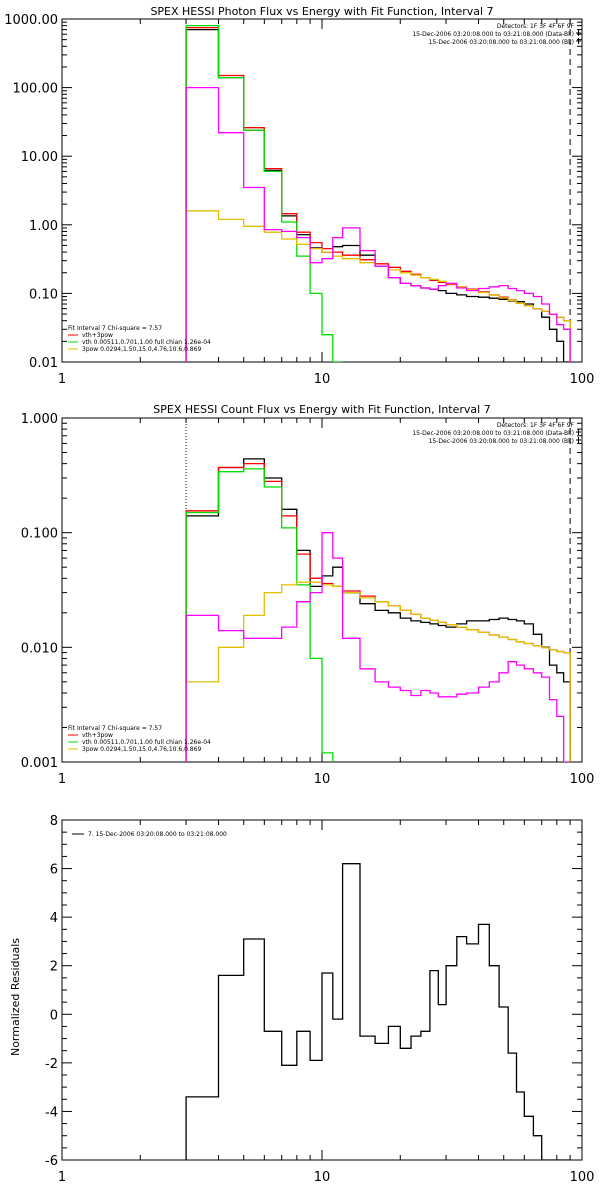 The height and width of the screenshot is (1200, 600). What do you see at coordinates (39, 763) in the screenshot?
I see `y-tick-label: 0.001` at bounding box center [39, 763].